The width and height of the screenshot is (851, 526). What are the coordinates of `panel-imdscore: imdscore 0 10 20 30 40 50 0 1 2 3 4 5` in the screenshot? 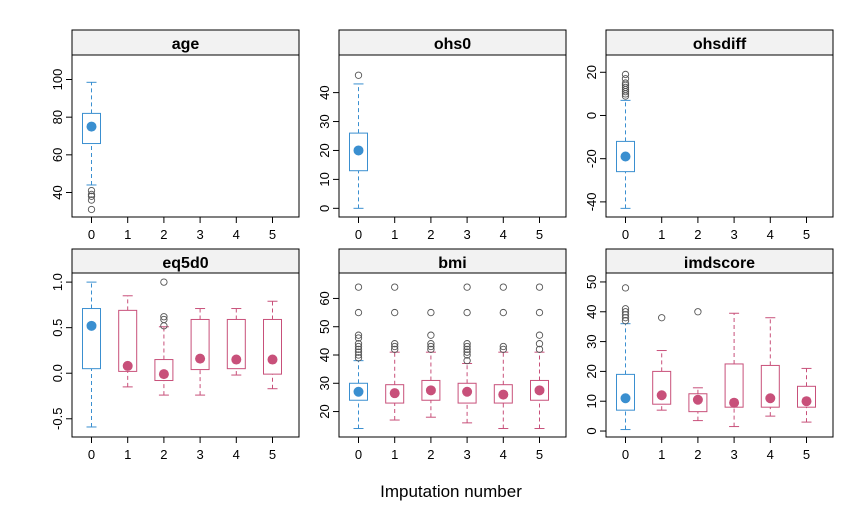 It's located at (709, 355).